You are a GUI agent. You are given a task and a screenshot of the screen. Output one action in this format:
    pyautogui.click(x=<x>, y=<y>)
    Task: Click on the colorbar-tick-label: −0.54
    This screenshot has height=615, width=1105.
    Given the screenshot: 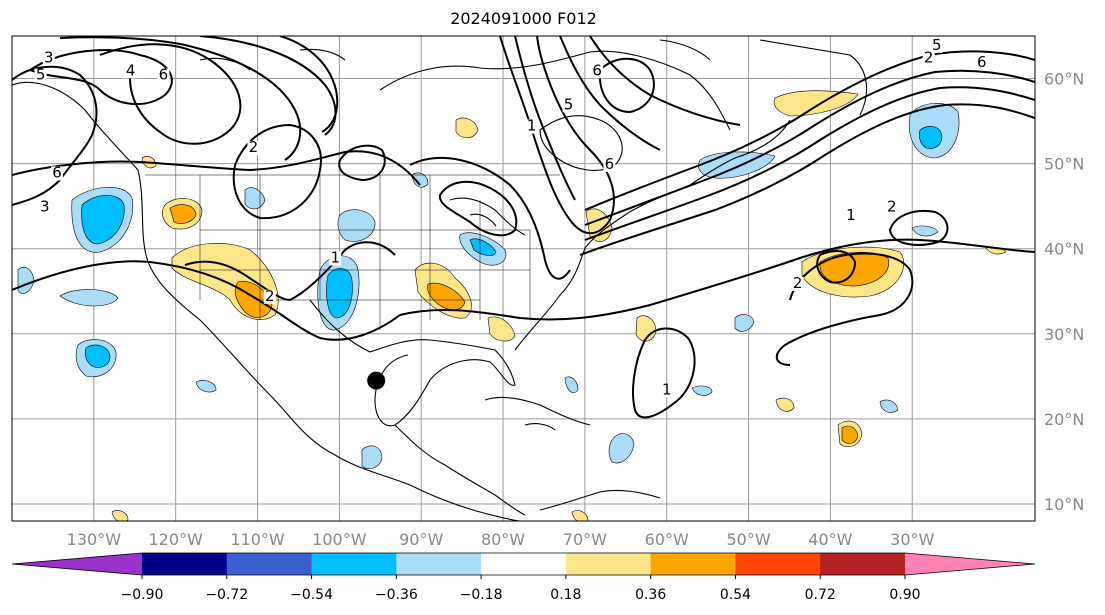 What is the action you would take?
    pyautogui.click(x=311, y=595)
    